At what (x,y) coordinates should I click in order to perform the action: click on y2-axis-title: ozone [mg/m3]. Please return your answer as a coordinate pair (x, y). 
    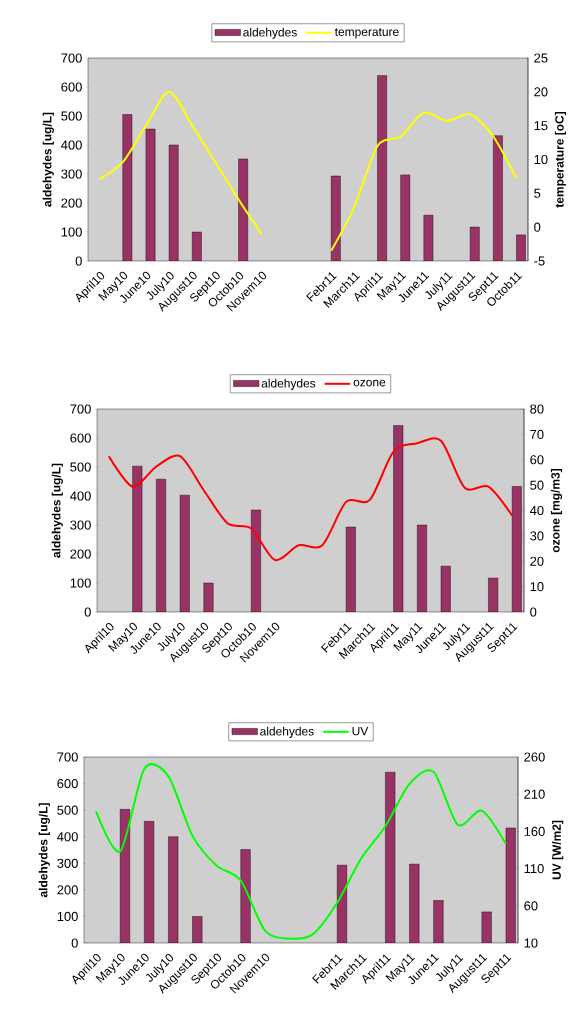
    Looking at the image, I should click on (556, 511).